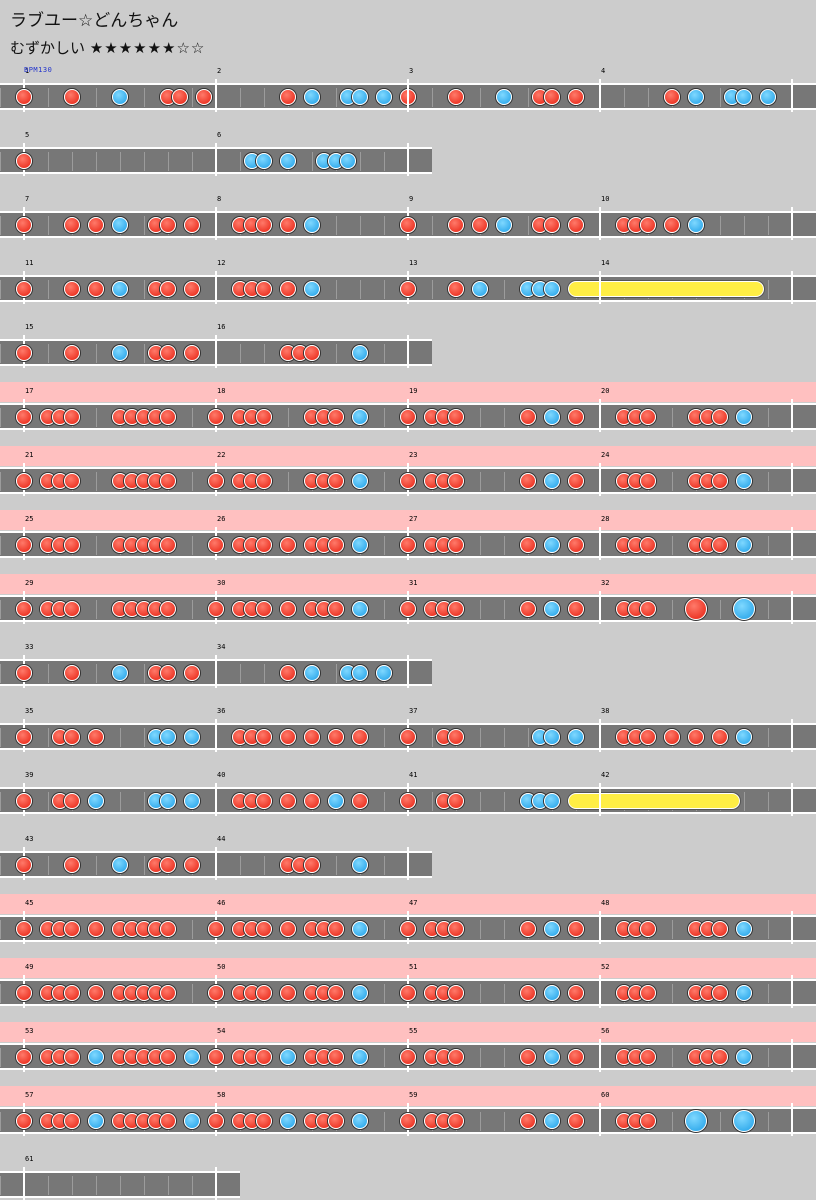 This screenshot has height=1200, width=816. Describe the element at coordinates (221, 1095) in the screenshot. I see `measure-number: 58` at that location.